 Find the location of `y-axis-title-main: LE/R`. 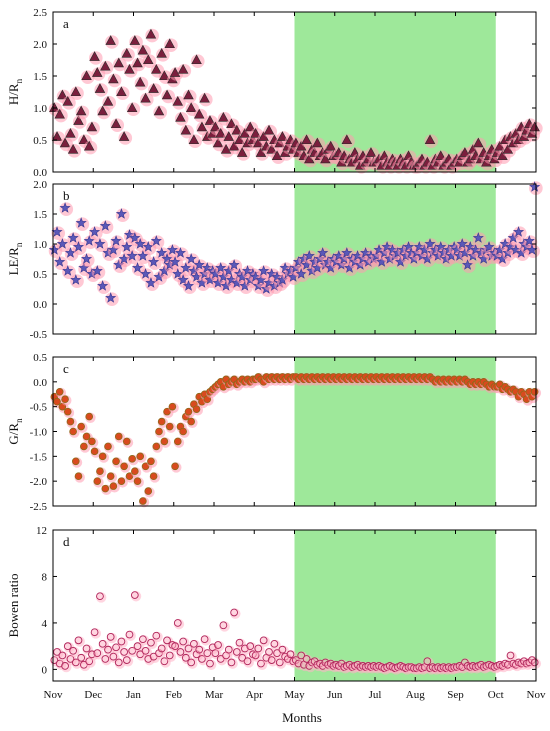

y-axis-title-main: LE/R is located at coordinates (13, 261).